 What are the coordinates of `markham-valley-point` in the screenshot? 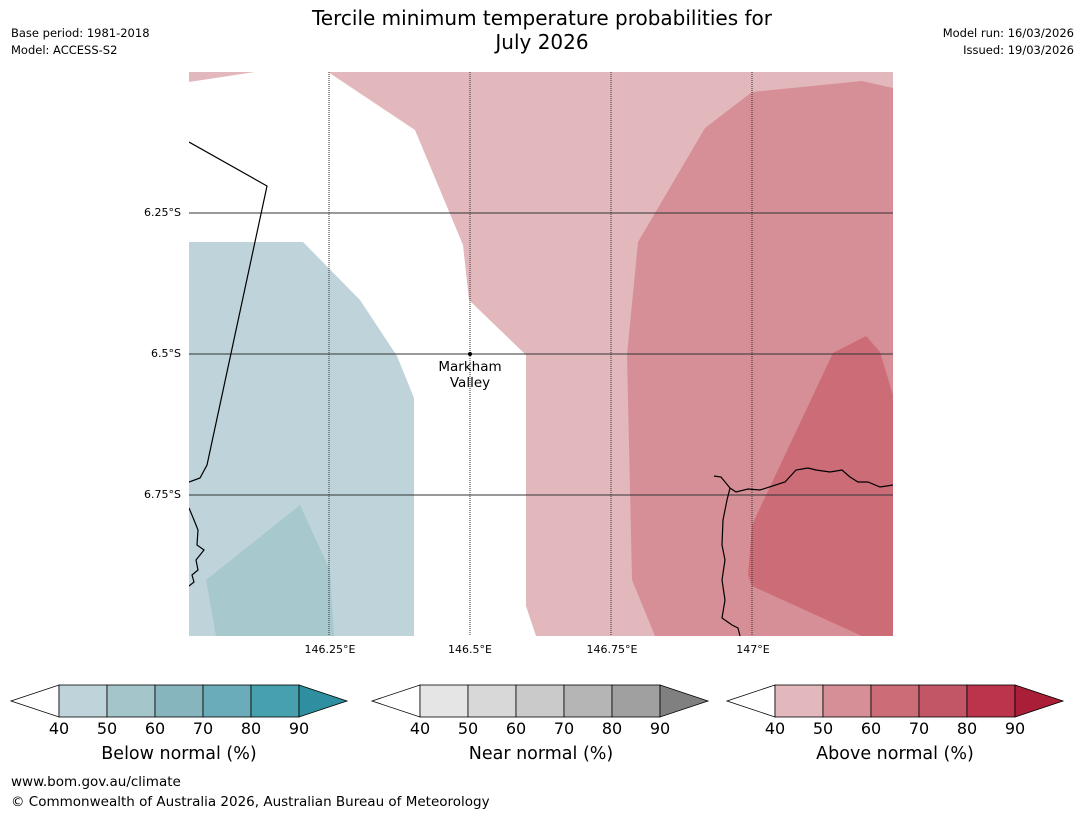 It's located at (470, 354).